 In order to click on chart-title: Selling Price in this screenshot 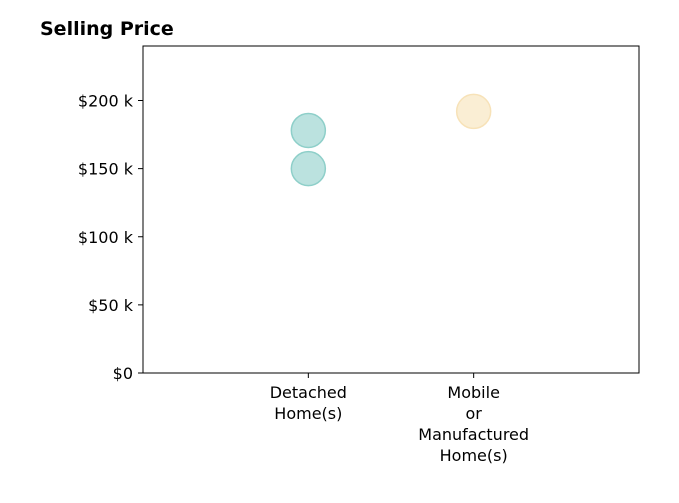, I will do `click(107, 29)`.